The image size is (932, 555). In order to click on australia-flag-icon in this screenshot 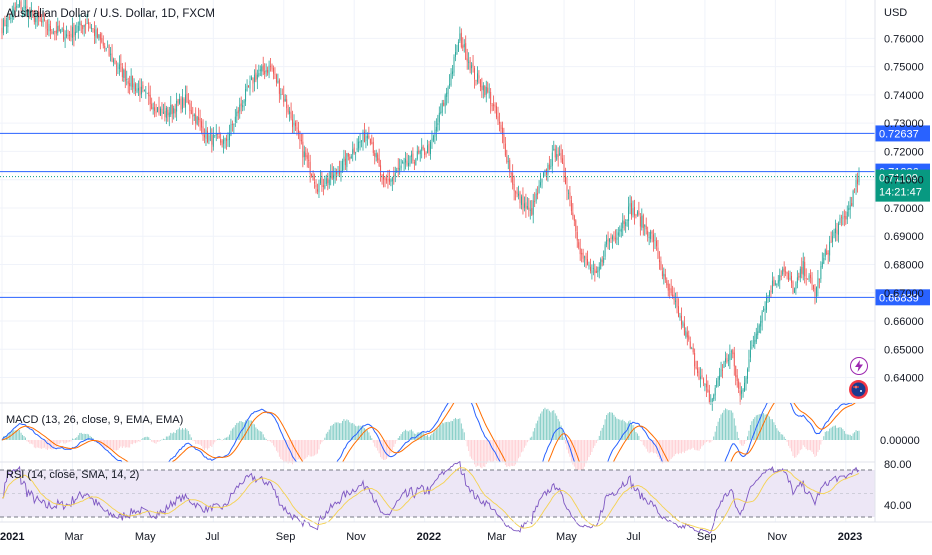, I will do `click(858, 389)`.